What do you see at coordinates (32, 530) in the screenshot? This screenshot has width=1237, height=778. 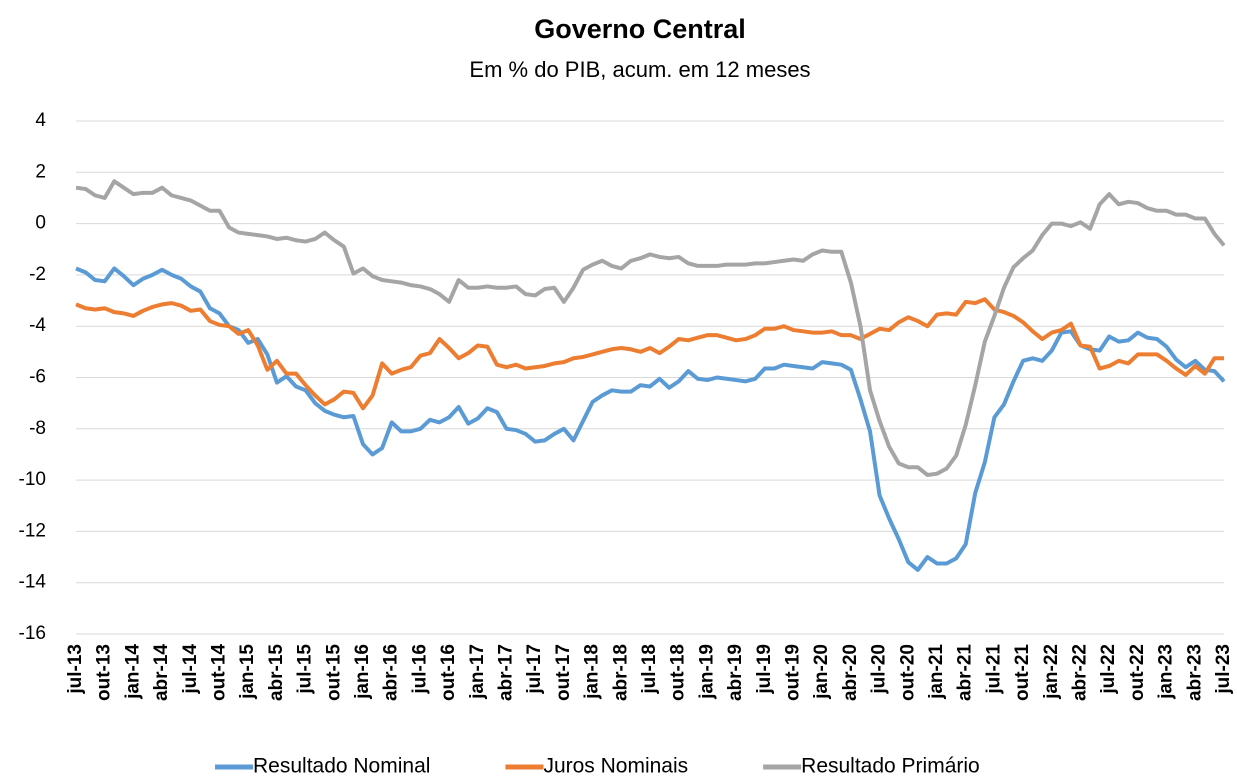 I see `y-tick-label: -12` at bounding box center [32, 530].